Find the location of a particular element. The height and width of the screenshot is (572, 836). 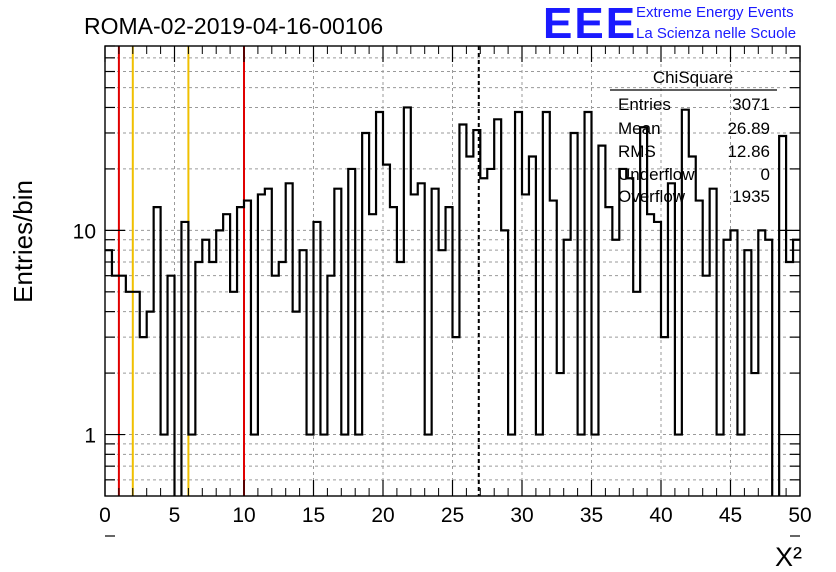

x-tick-label: 40 is located at coordinates (660, 515).